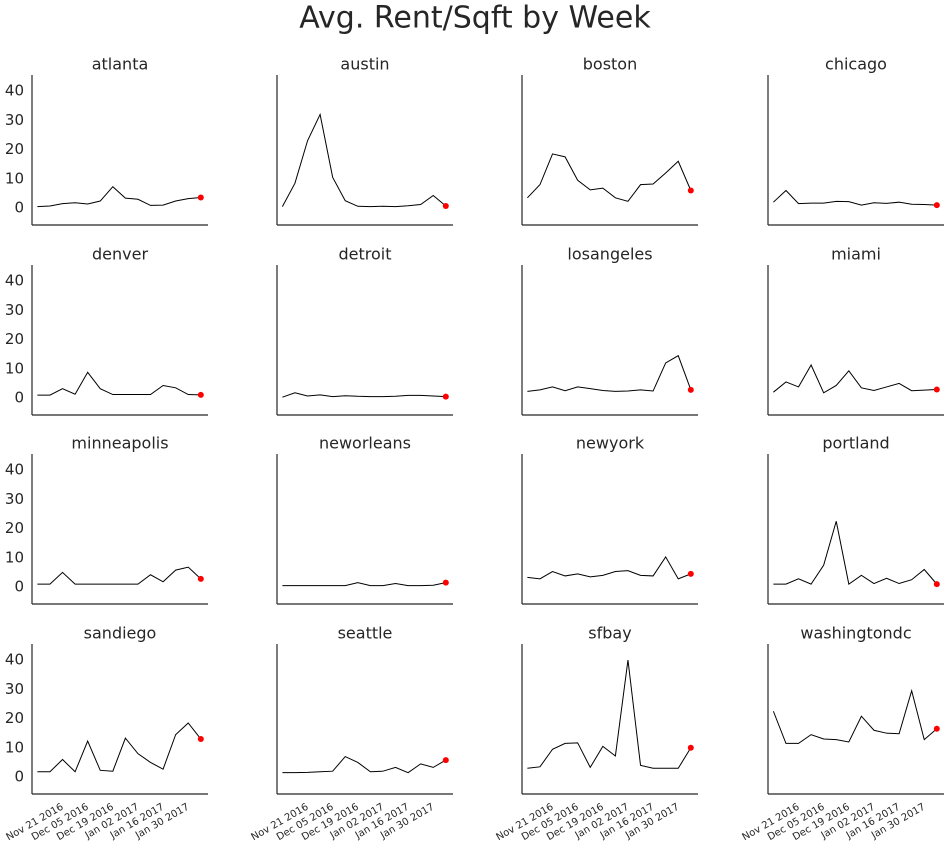 The height and width of the screenshot is (843, 950). What do you see at coordinates (855, 443) in the screenshot?
I see `panel-title: portland` at bounding box center [855, 443].